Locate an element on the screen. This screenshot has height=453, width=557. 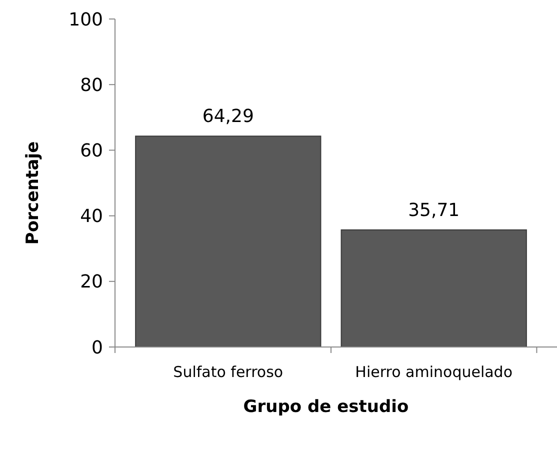
x-tick-label: Hierro aminoquelado is located at coordinates (434, 372).